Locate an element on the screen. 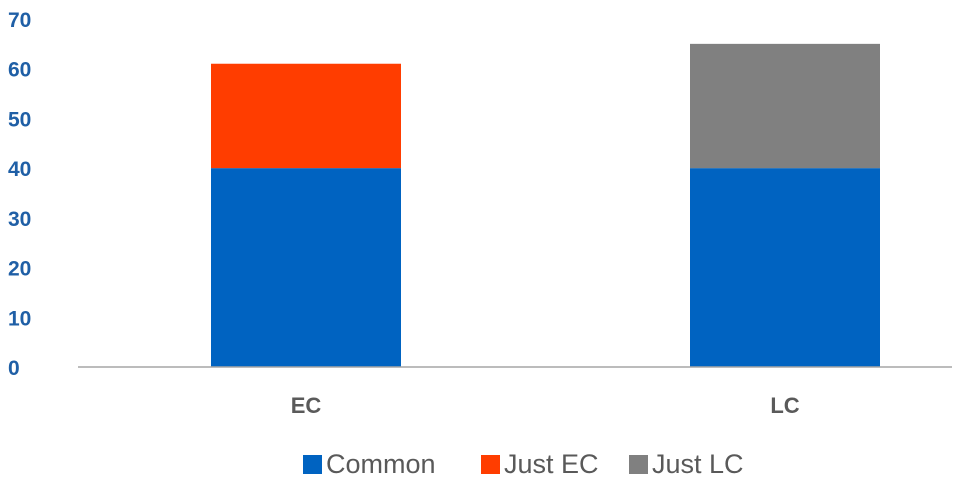 This screenshot has width=954, height=479. y-tick-label: 10 is located at coordinates (19, 318).